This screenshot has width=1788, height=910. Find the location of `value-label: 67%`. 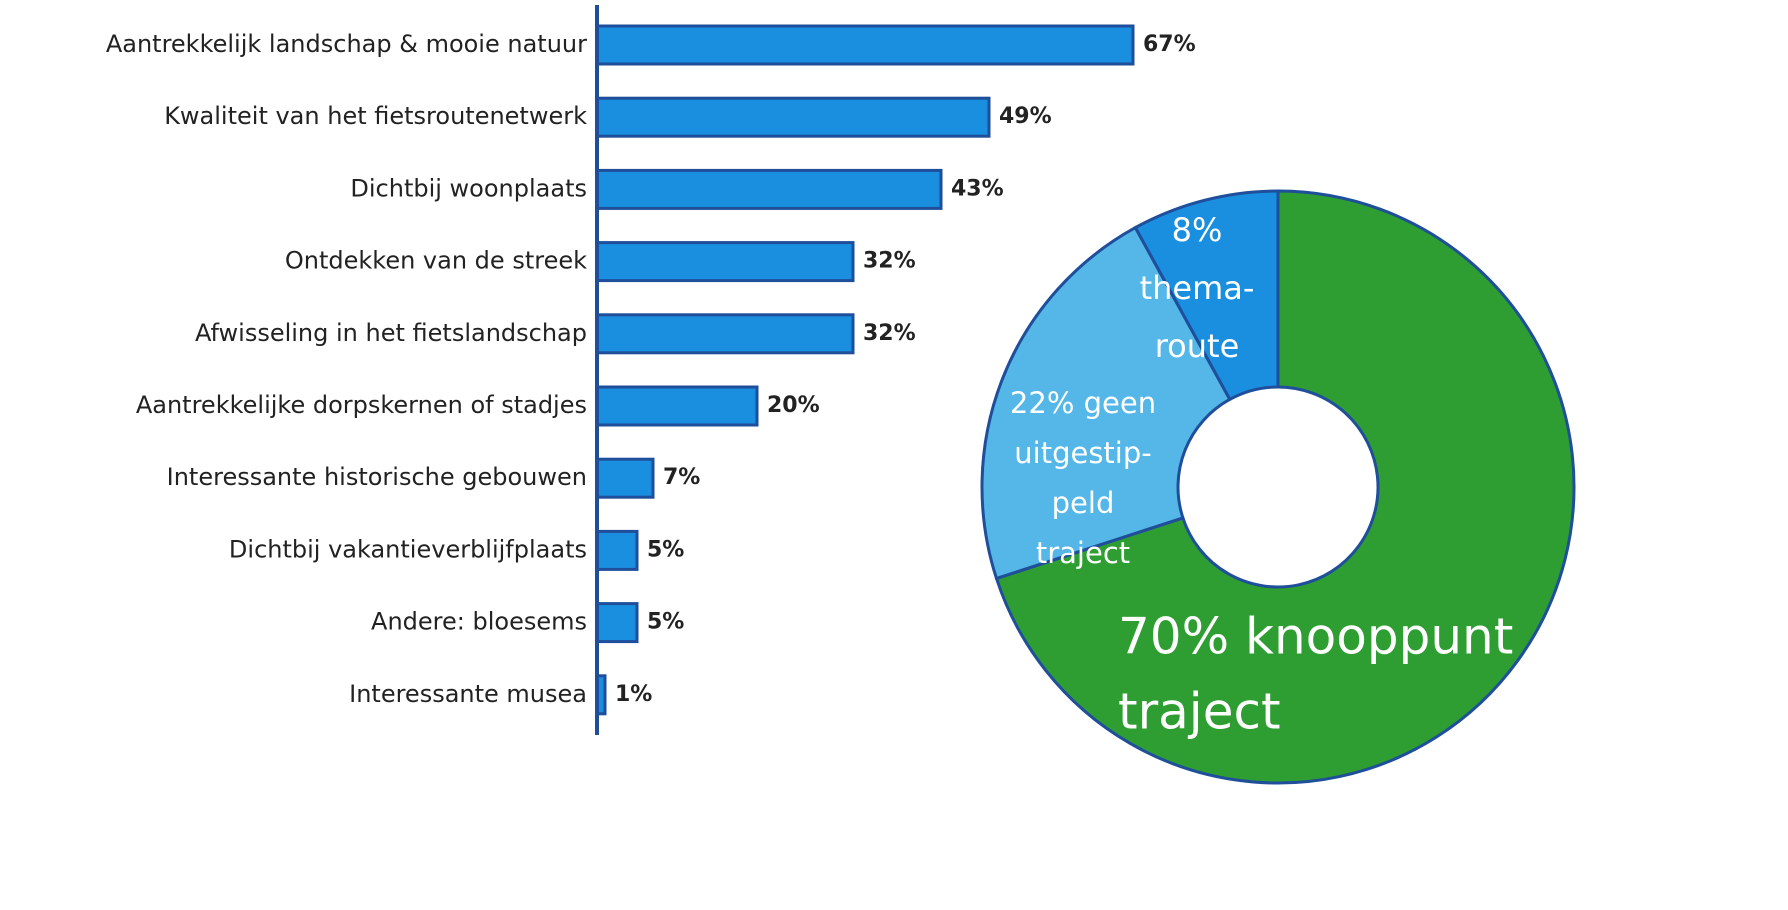

value-label: 67% is located at coordinates (1169, 44).